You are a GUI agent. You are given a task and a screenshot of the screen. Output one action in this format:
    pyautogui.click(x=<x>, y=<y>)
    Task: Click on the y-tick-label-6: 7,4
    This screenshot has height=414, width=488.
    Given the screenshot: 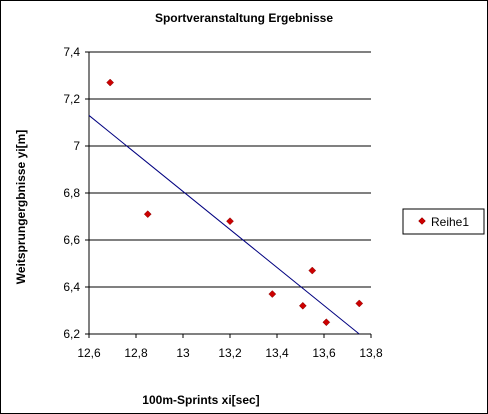 What is the action you would take?
    pyautogui.click(x=71, y=52)
    